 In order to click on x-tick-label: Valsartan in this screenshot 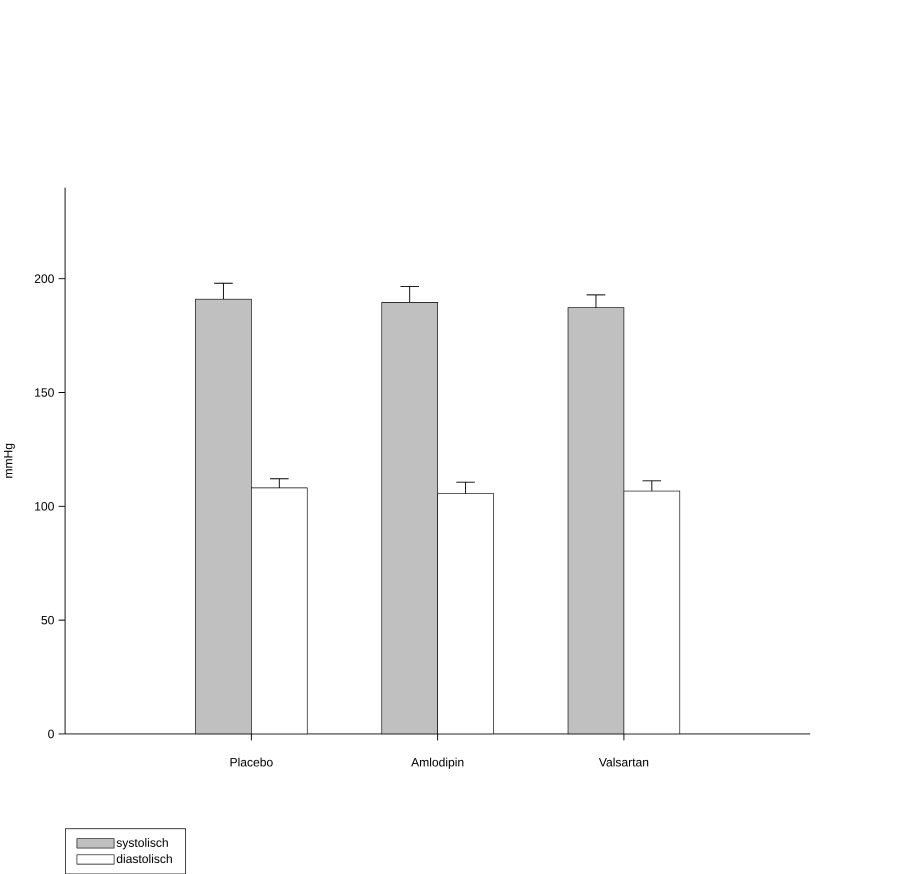, I will do `click(623, 761)`.